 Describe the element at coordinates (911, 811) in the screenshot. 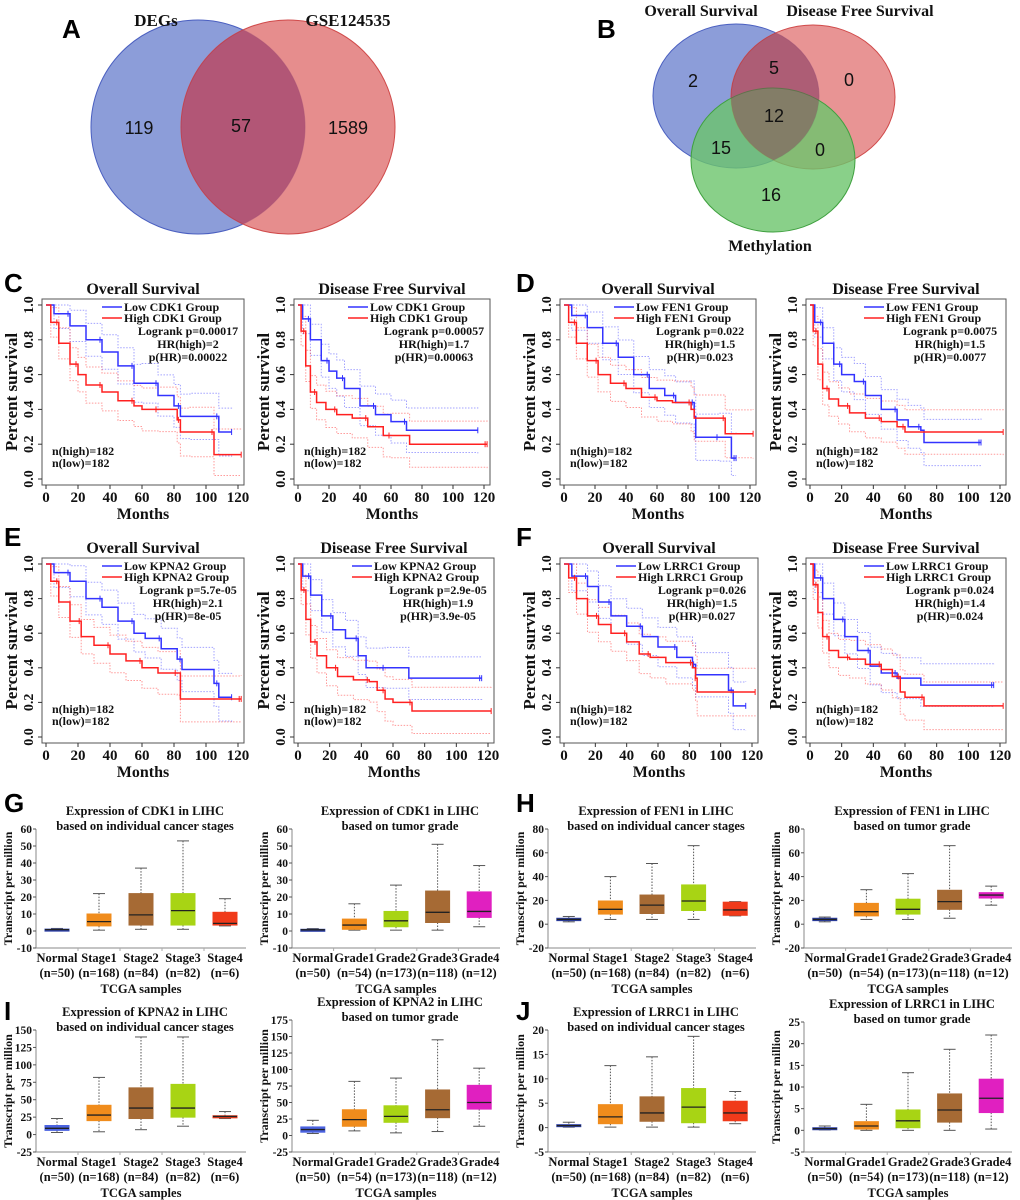

I see `chart-title-line-1: Expression of FEN1 in LIHC` at that location.